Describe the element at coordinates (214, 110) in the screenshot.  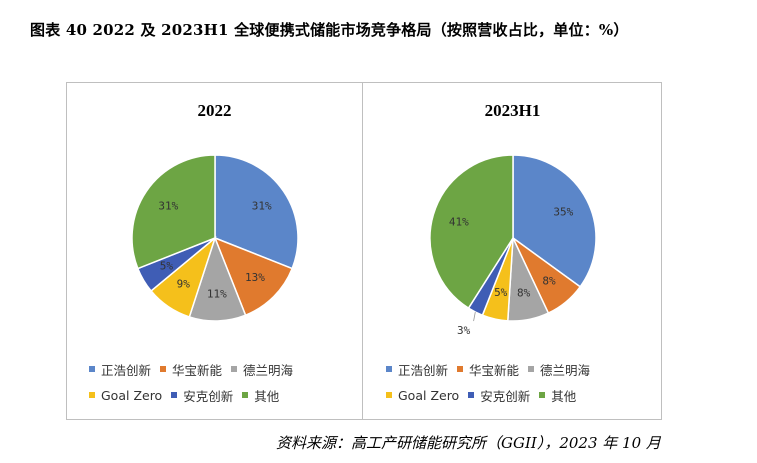
I see `chart-title-2022: 2022` at that location.